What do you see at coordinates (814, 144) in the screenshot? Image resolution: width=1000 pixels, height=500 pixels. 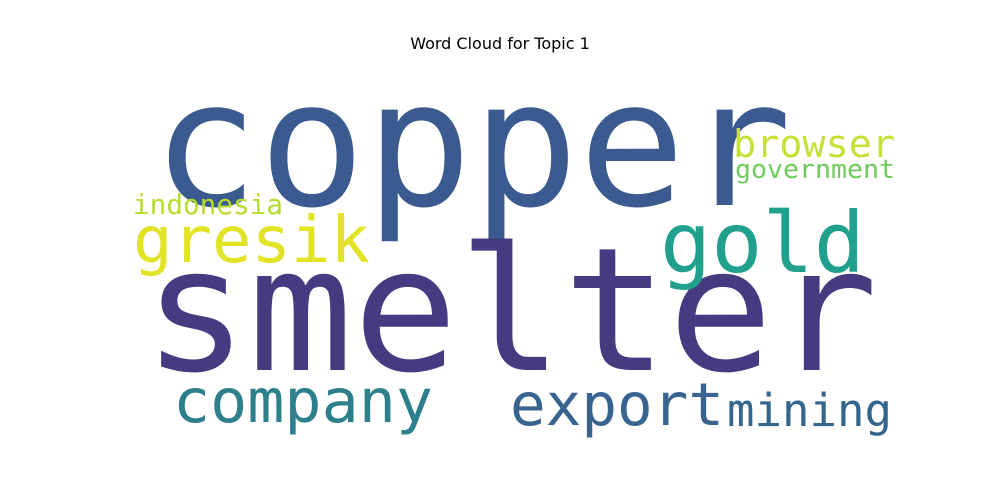 I see `word-browser: browser` at bounding box center [814, 144].